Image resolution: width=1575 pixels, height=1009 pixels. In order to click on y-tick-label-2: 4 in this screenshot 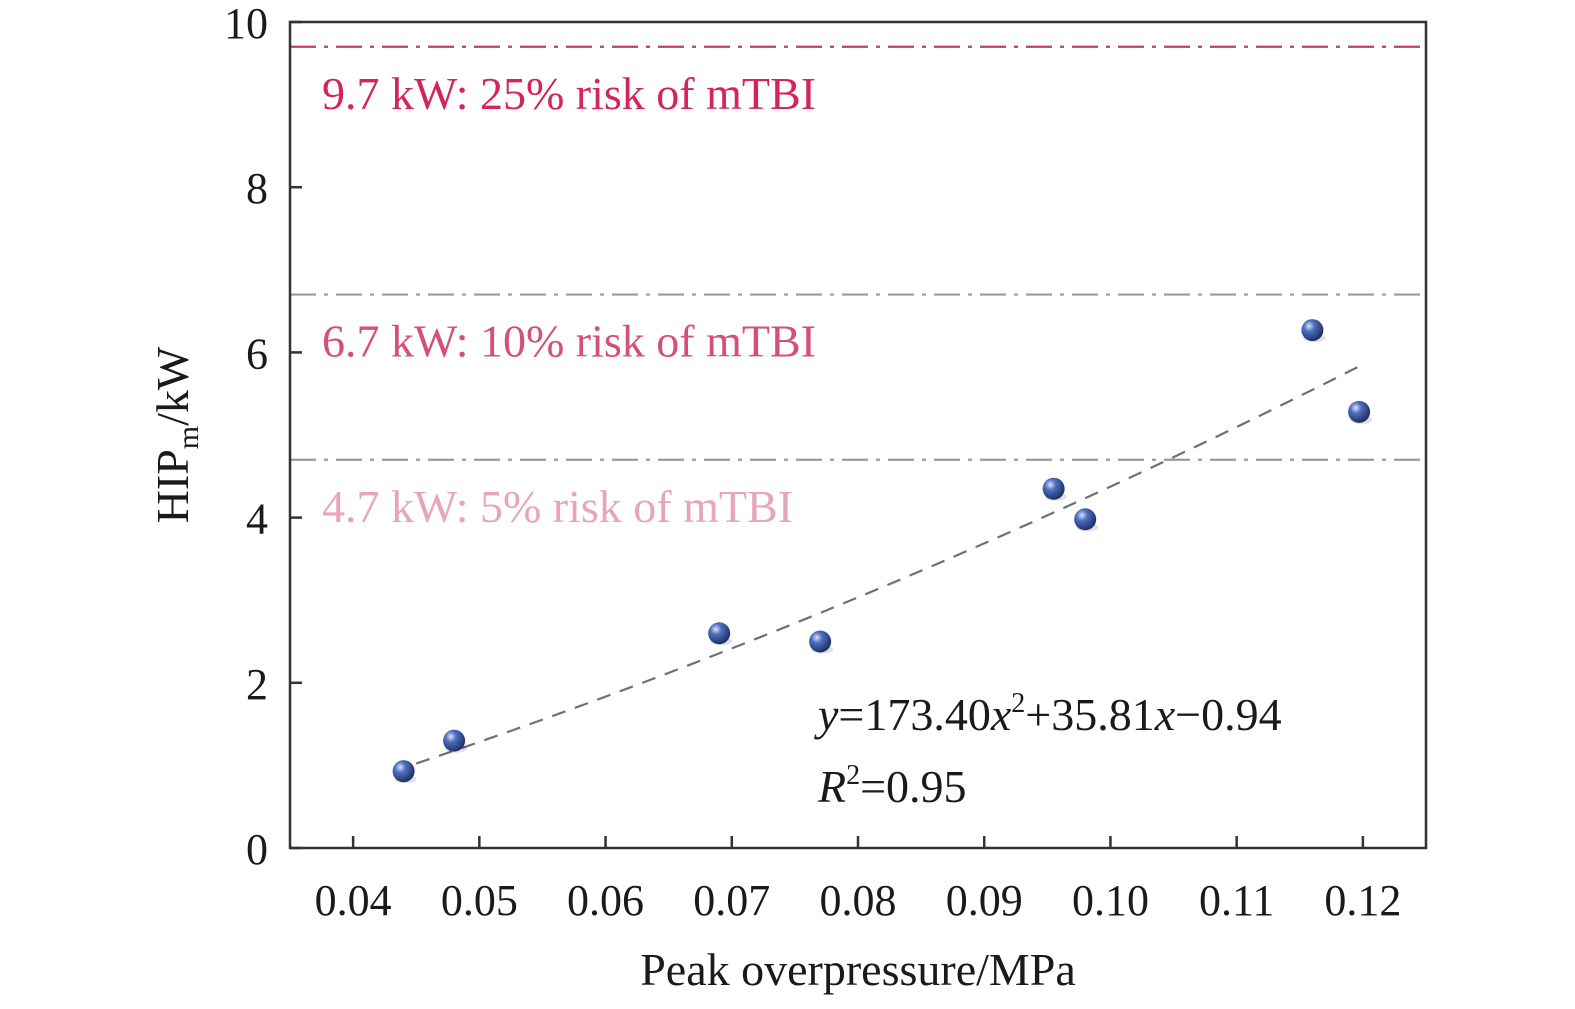, I will do `click(257, 519)`.